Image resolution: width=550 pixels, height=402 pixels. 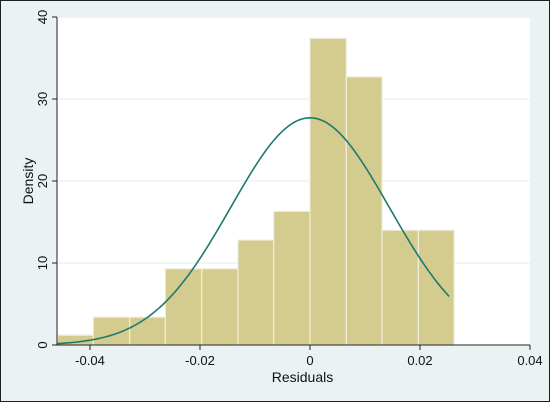 I want to click on x-tick-label: -0.02, so click(x=200, y=360).